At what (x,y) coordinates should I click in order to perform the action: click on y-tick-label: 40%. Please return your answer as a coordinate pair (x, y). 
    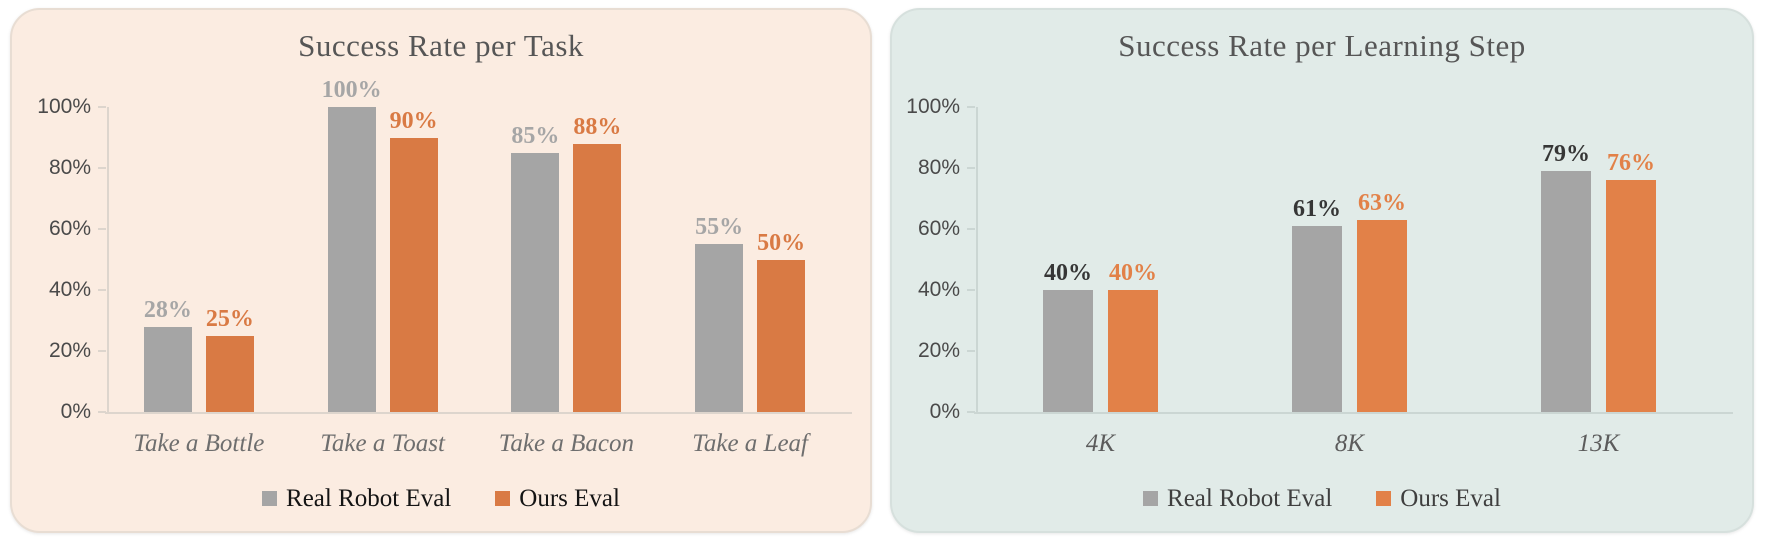
    Looking at the image, I should click on (938, 289).